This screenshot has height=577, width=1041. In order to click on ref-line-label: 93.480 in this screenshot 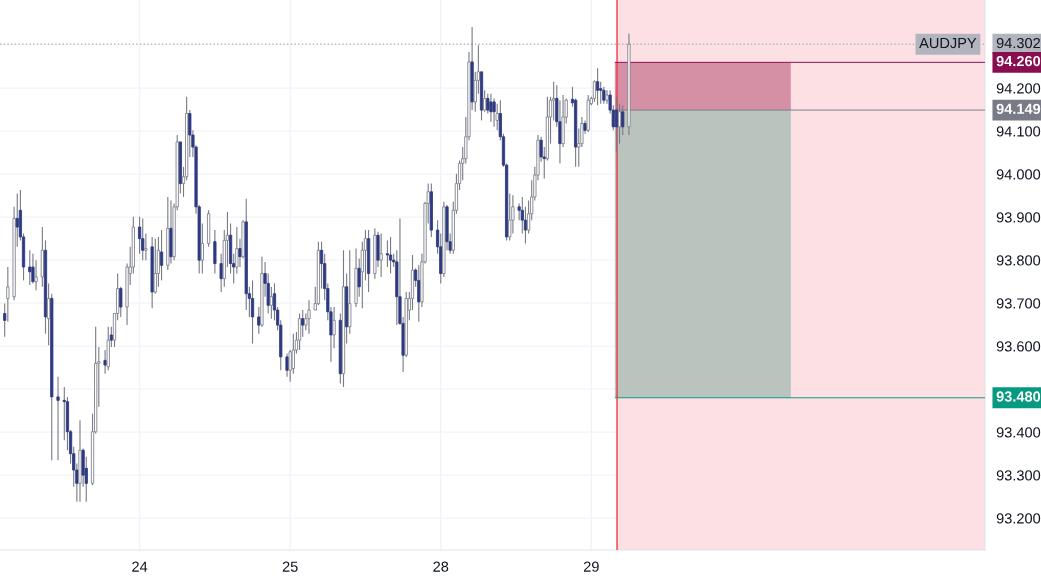, I will do `click(1018, 396)`.